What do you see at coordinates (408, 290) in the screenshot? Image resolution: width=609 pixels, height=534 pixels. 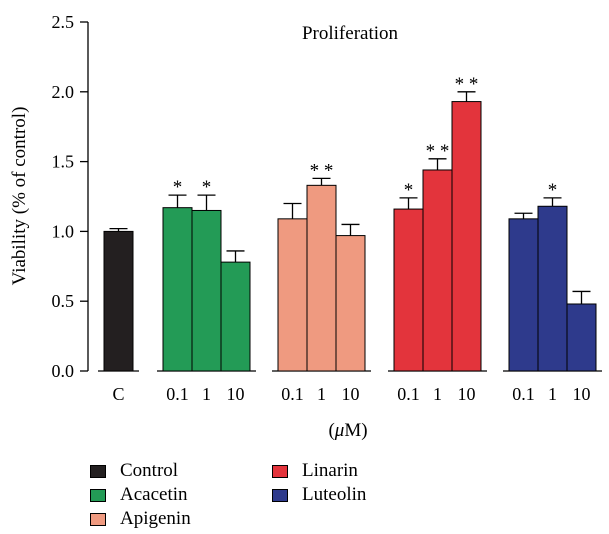 I see `bar-linarin-0.1` at bounding box center [408, 290].